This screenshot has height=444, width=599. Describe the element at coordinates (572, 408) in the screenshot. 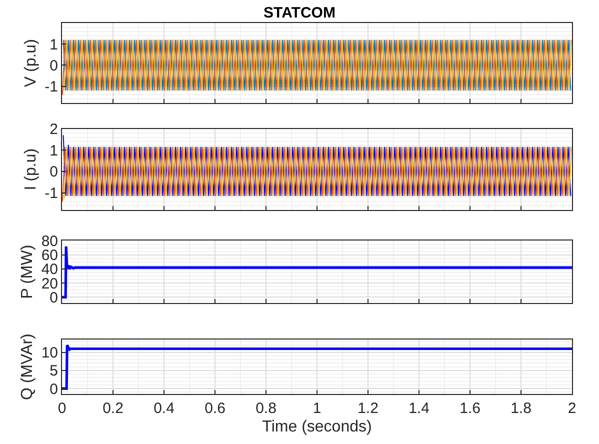

I see `x-tick-label: 2` at that location.